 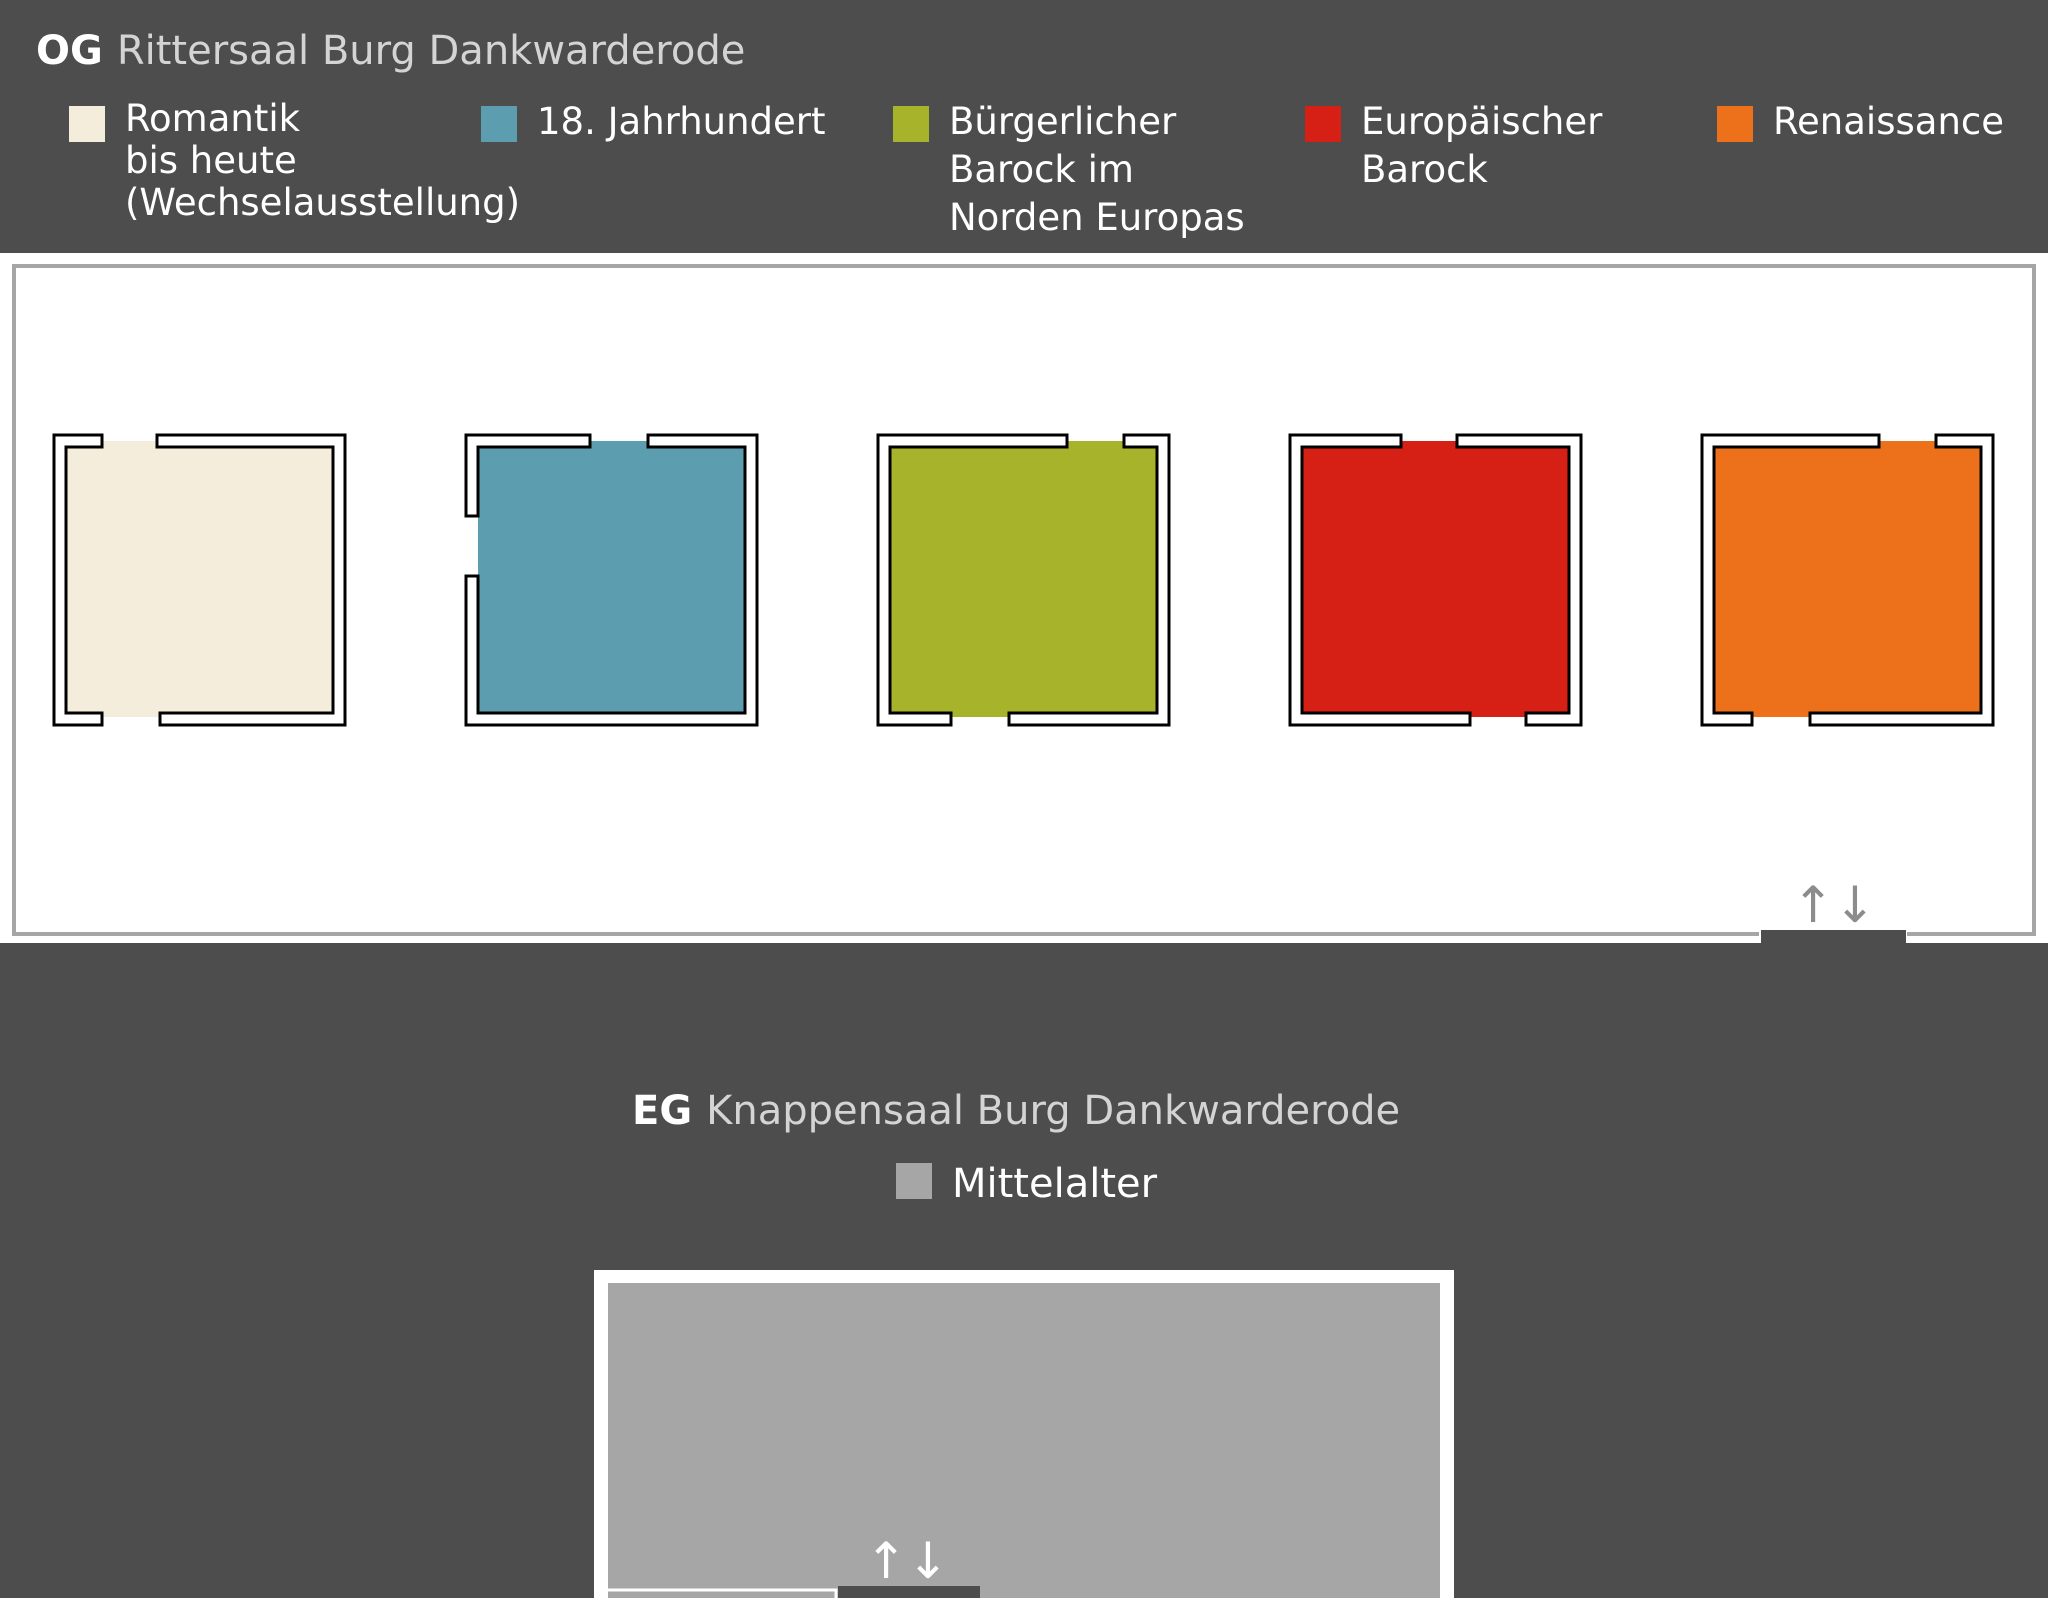 I want to click on legend-item-18-jahrhundert: 18. Jahrhundert, so click(x=653, y=122).